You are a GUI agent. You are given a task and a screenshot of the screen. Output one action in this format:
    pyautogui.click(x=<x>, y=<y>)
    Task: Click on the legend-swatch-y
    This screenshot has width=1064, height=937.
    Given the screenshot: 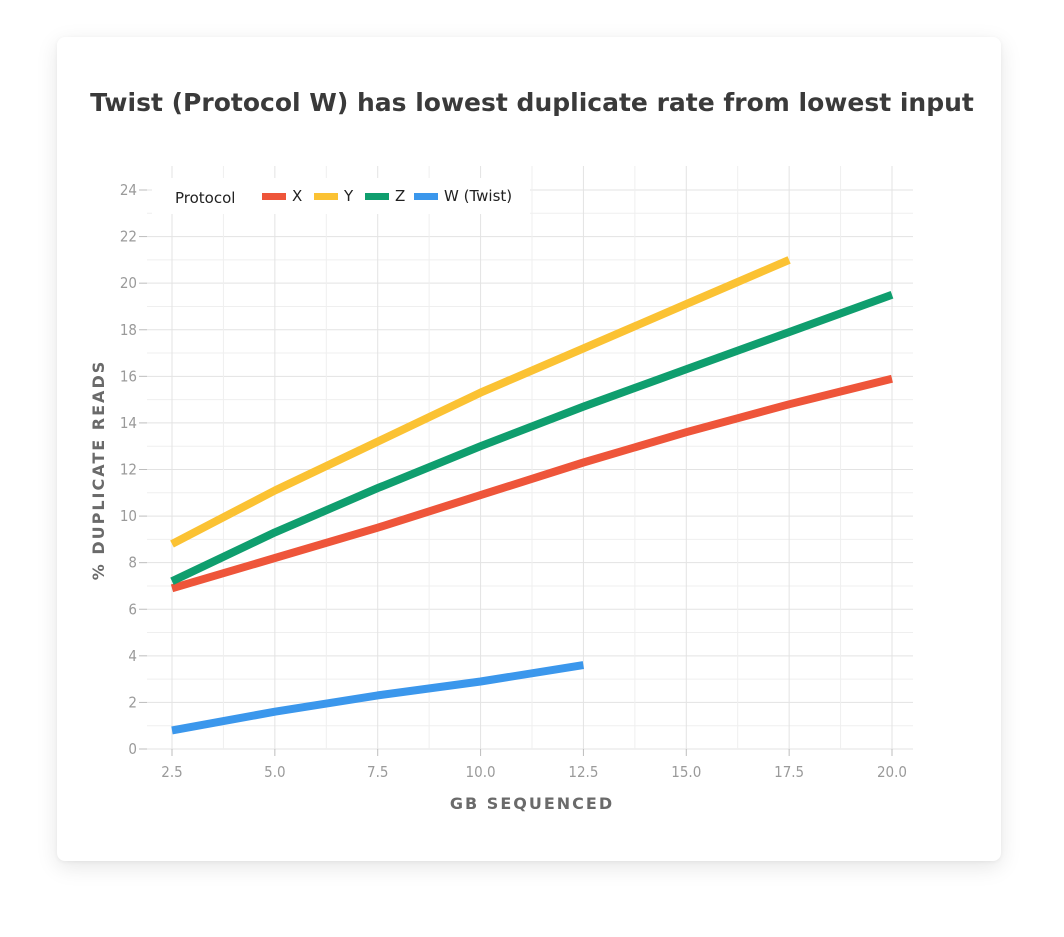 What is the action you would take?
    pyautogui.click(x=326, y=196)
    